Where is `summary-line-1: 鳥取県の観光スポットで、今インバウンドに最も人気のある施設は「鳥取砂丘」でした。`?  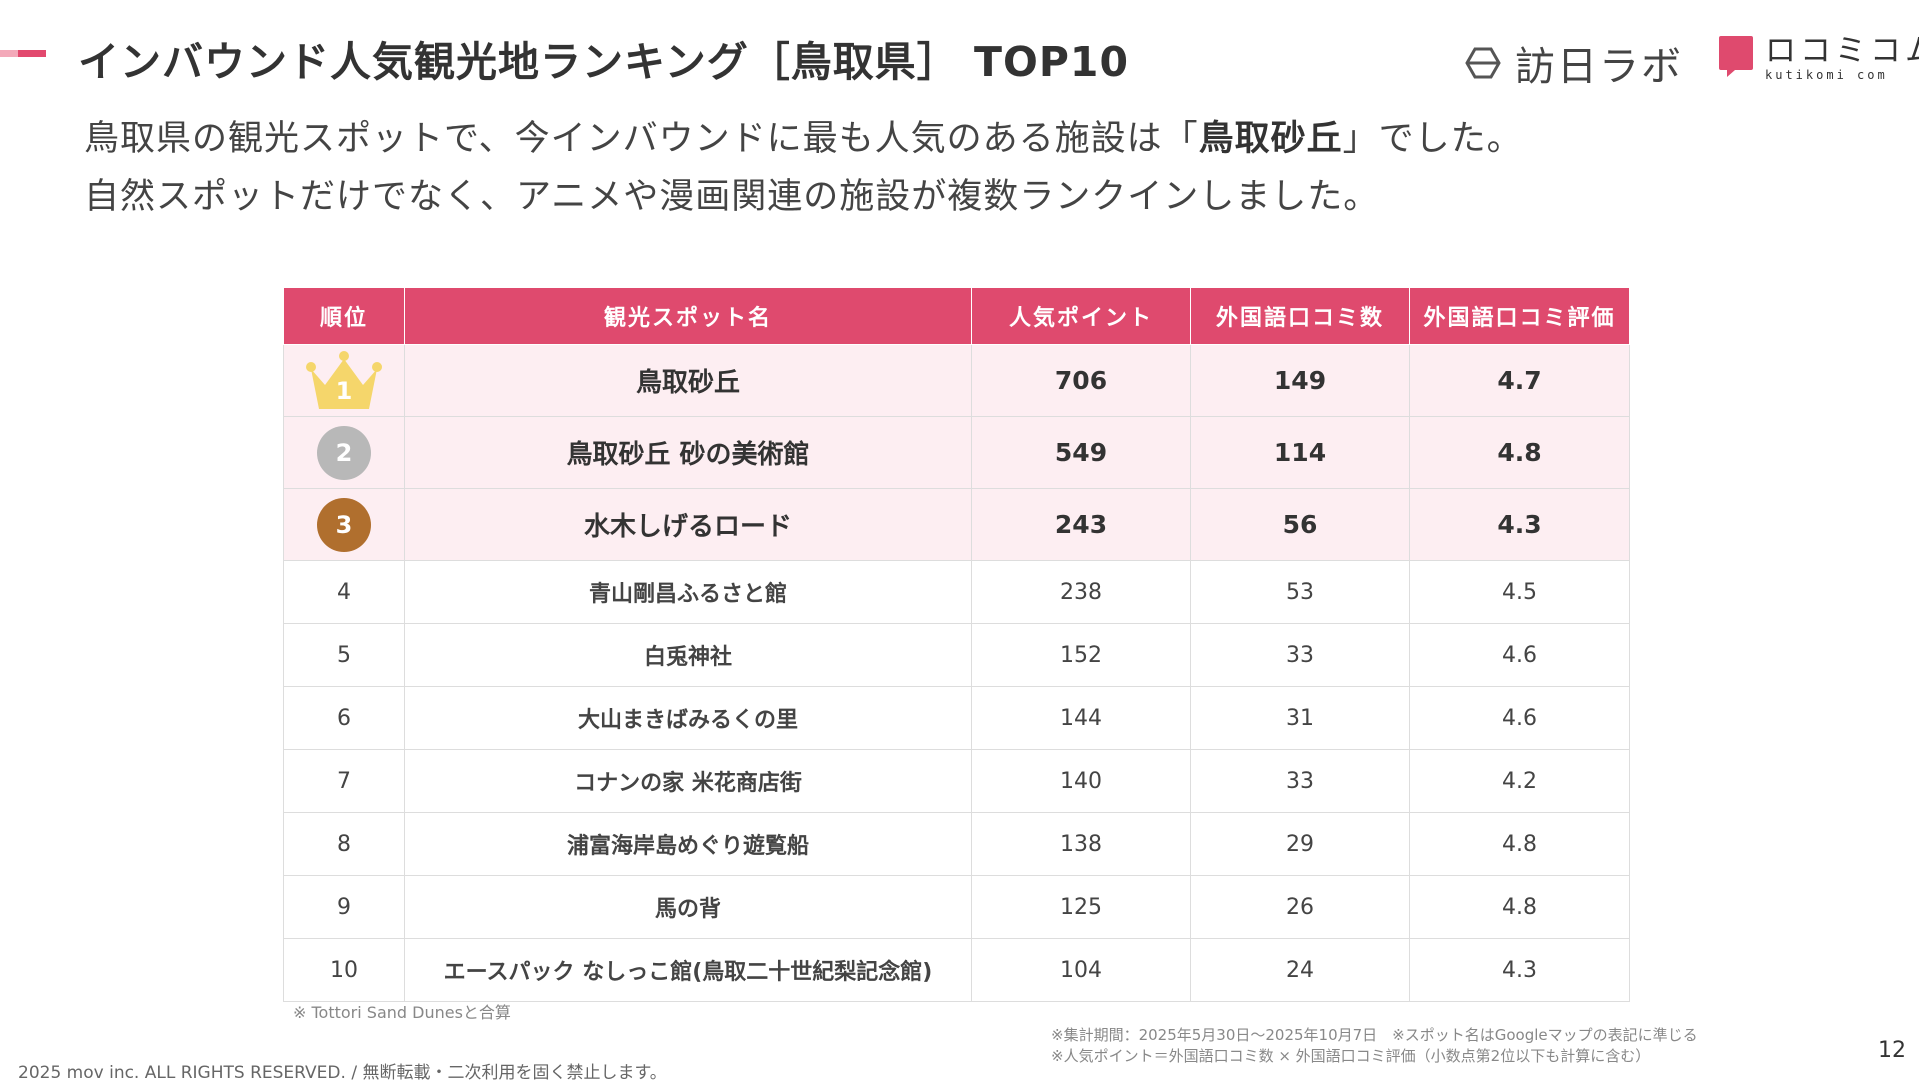
summary-line-1: 鳥取県の観光スポットで、今インバウンドに最も人気のある施設は「鳥取砂丘」でした。 is located at coordinates (803, 139).